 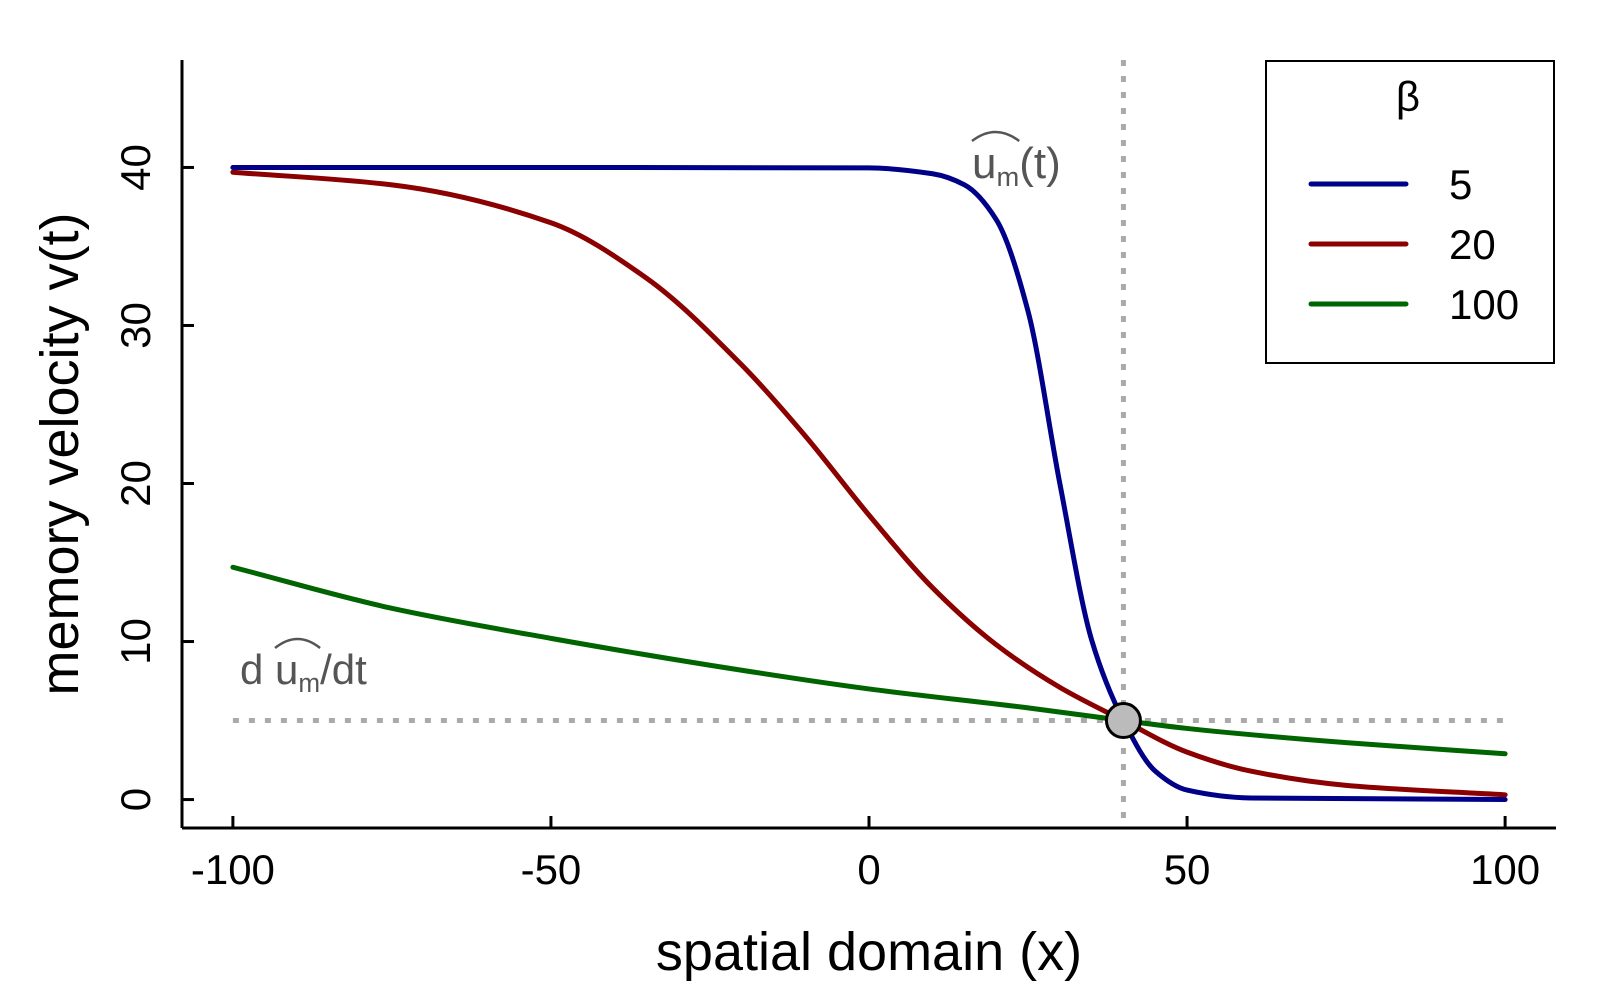 What do you see at coordinates (1413, 244) in the screenshot?
I see `legend-items: 5 20 100` at bounding box center [1413, 244].